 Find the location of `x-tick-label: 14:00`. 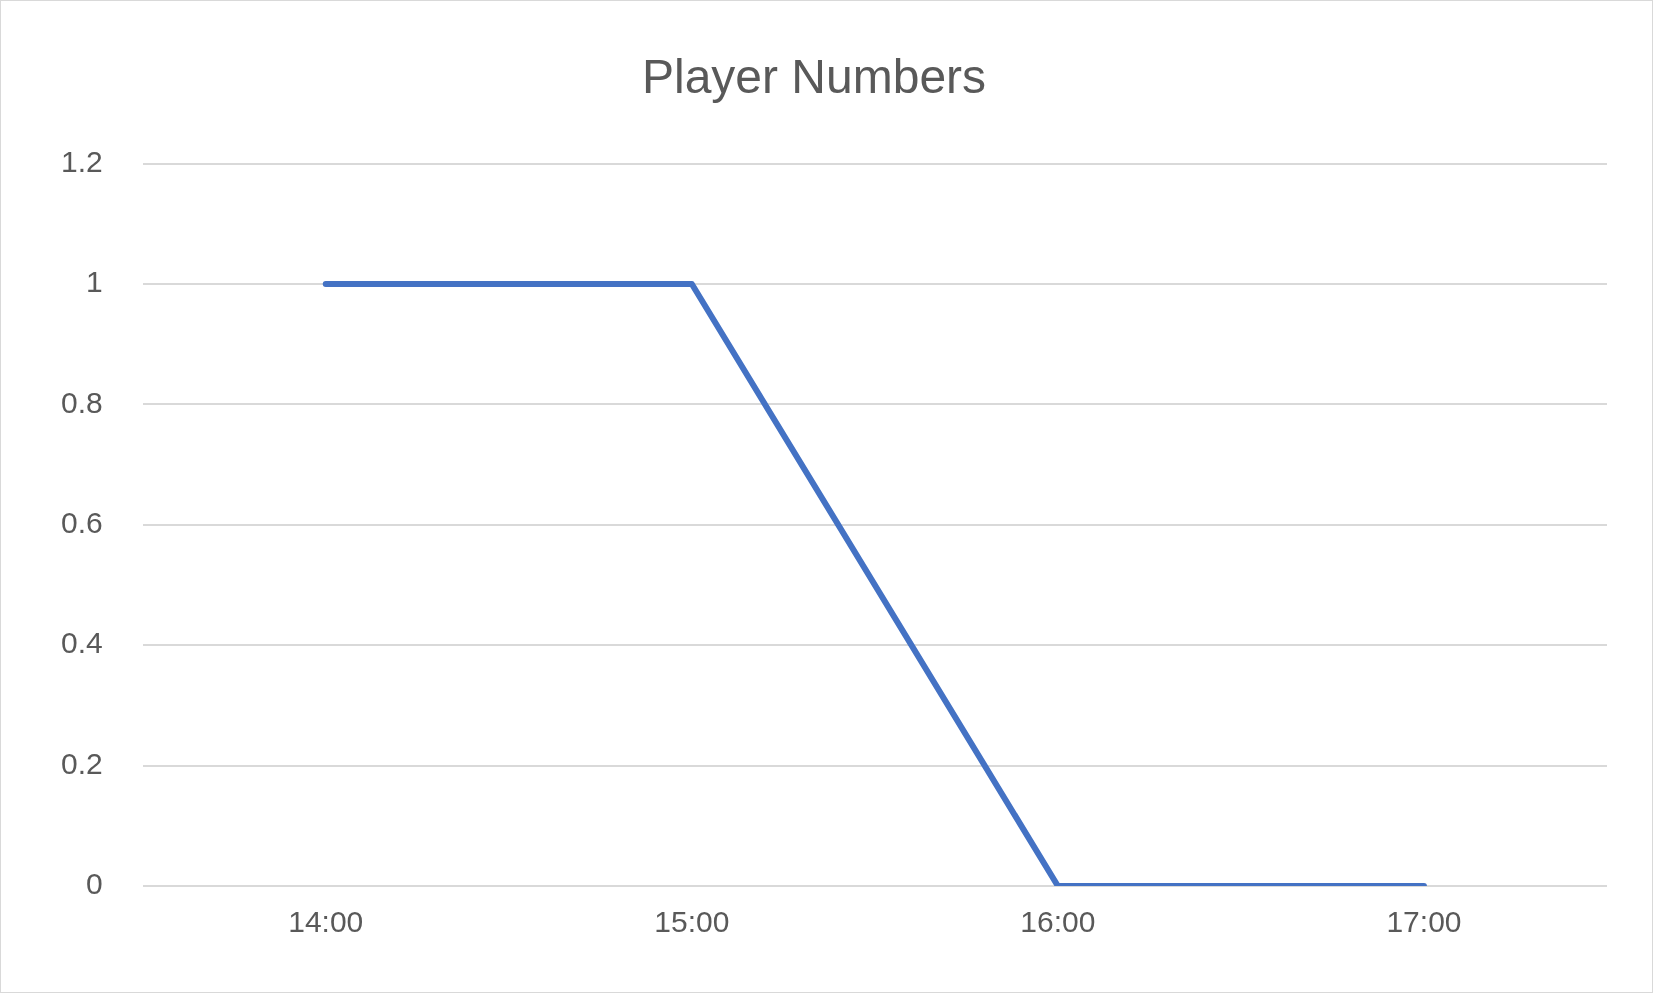

x-tick-label: 14:00 is located at coordinates (326, 922).